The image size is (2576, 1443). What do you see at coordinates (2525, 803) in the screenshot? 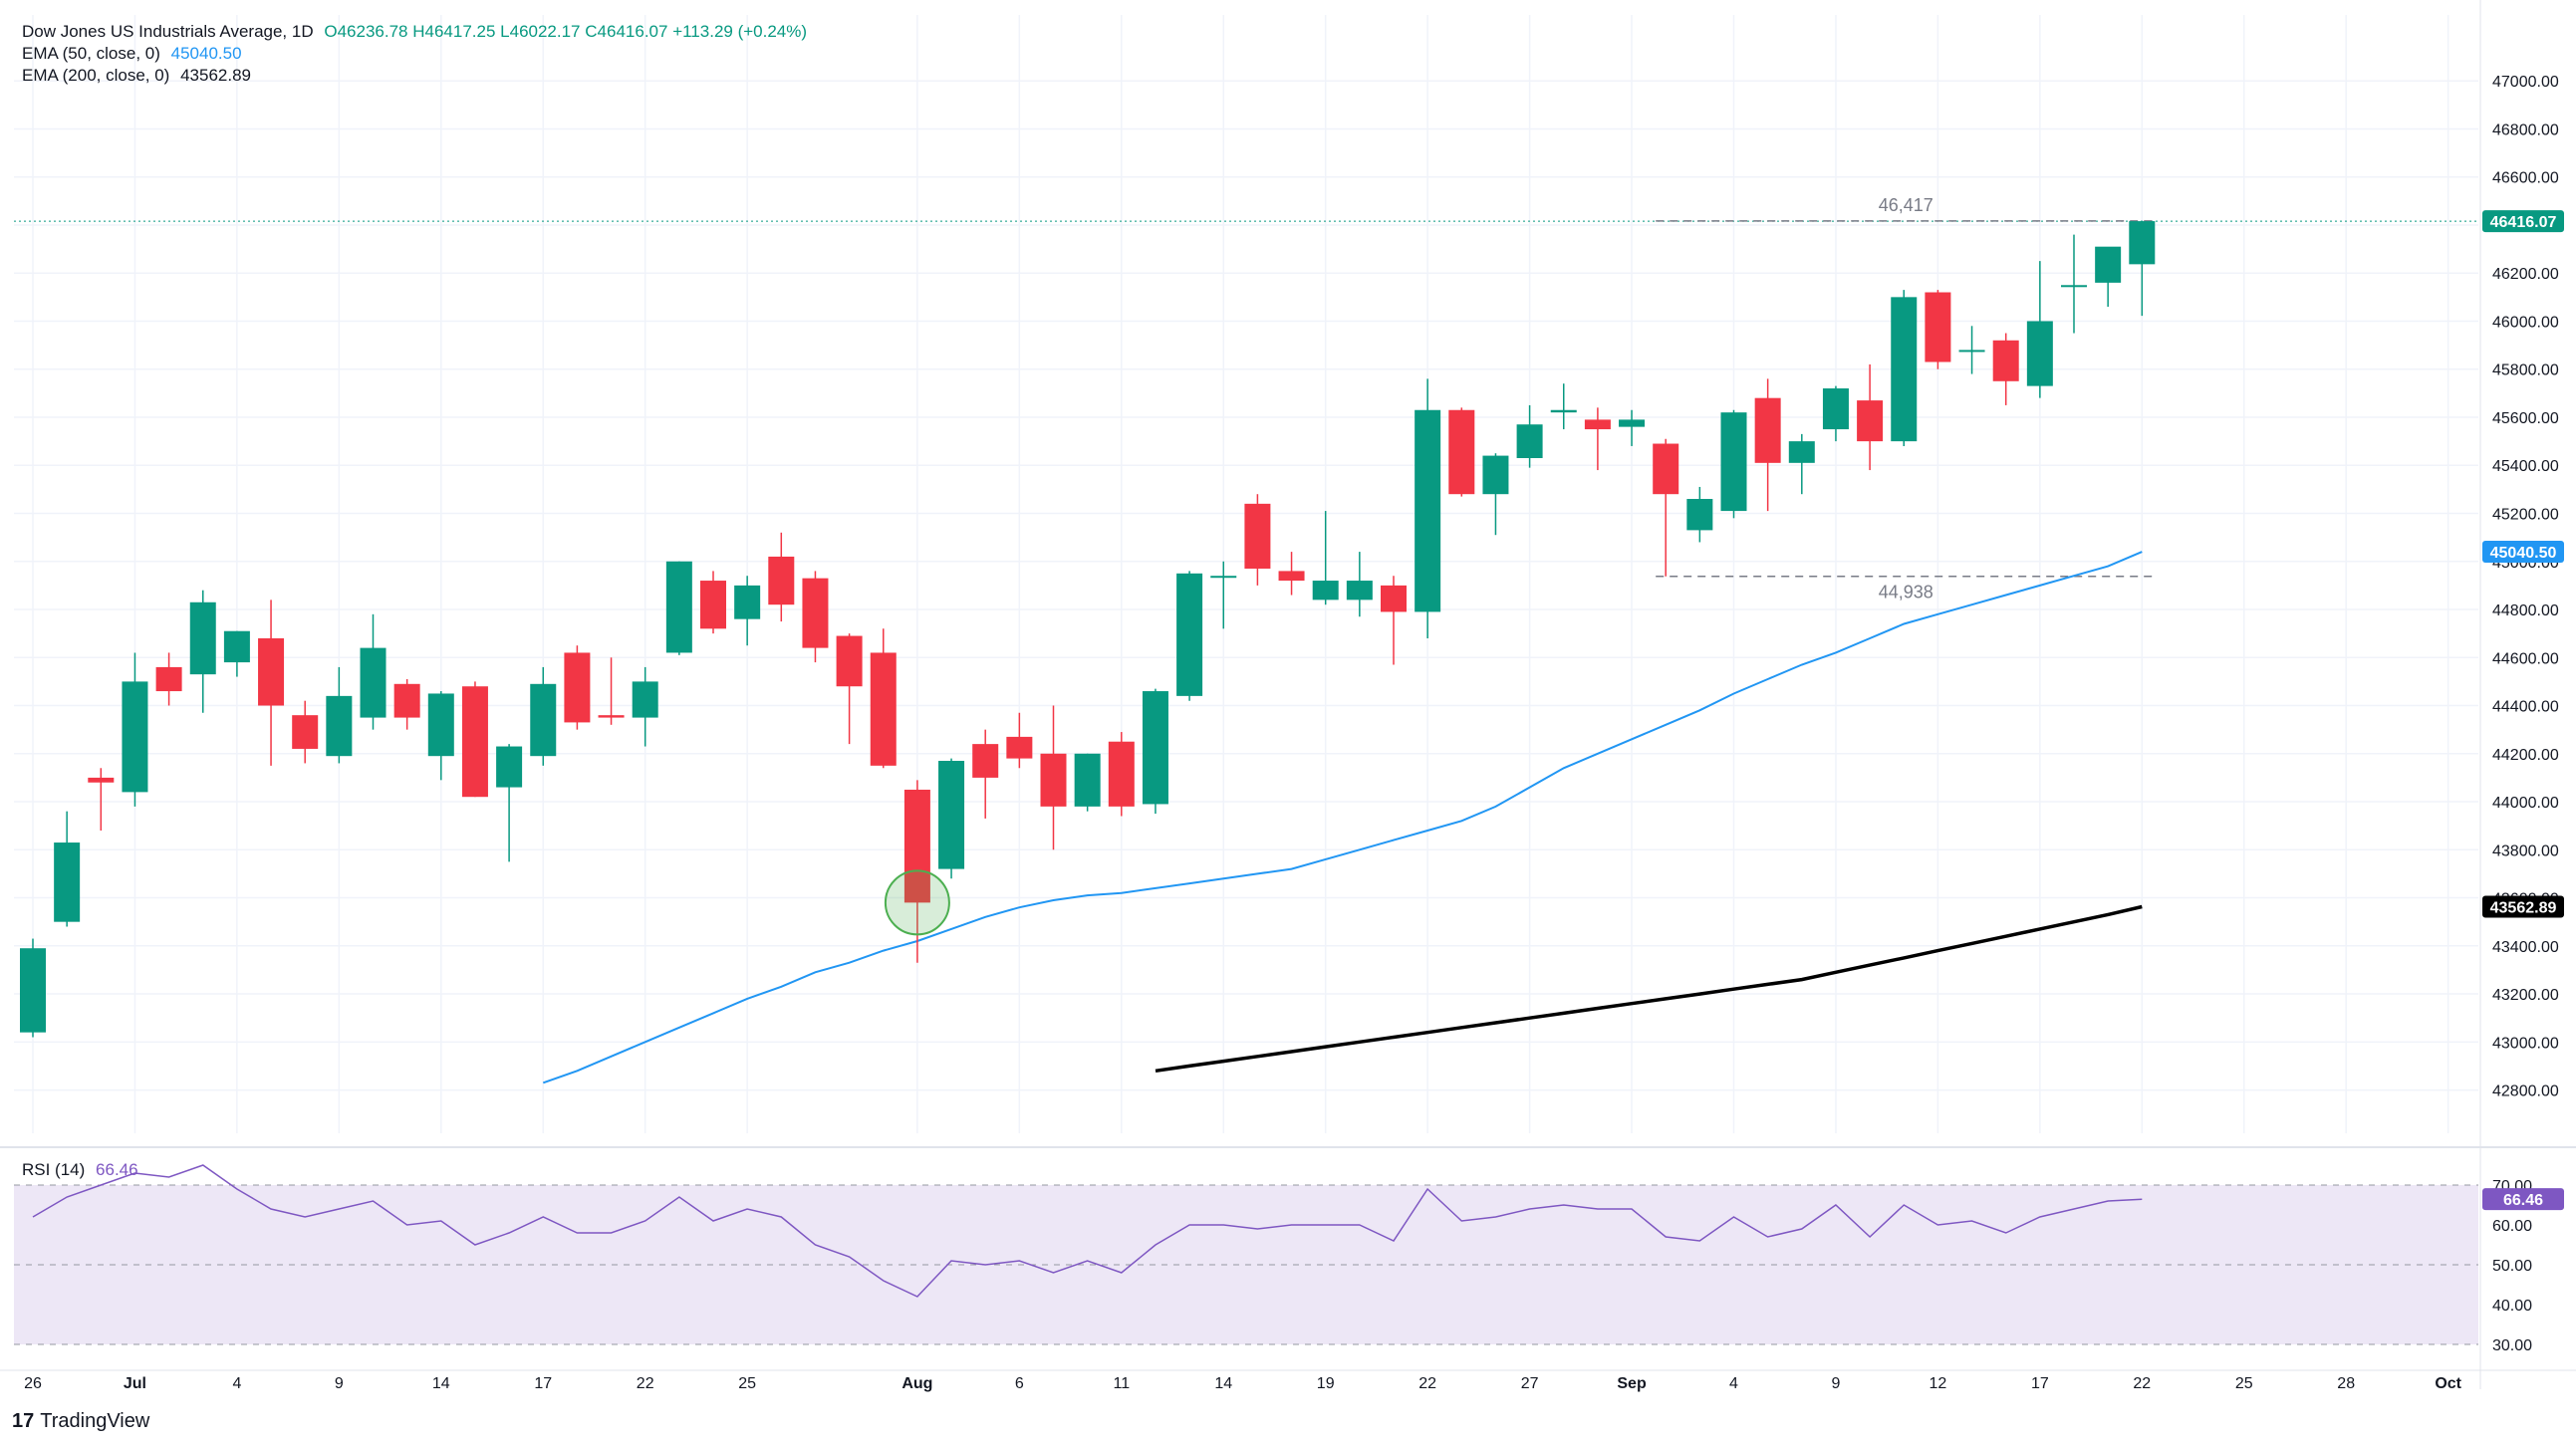
I see `y-tick-label: 44000.00` at bounding box center [2525, 803].